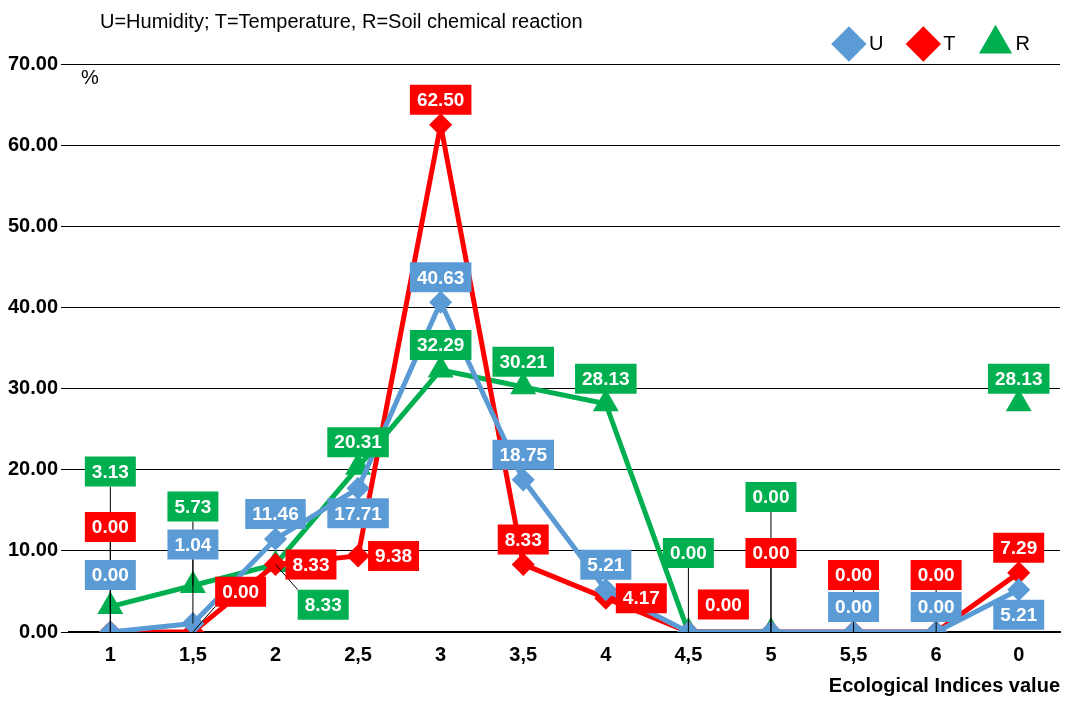  I want to click on y-tick-label: 0.00, so click(39, 630).